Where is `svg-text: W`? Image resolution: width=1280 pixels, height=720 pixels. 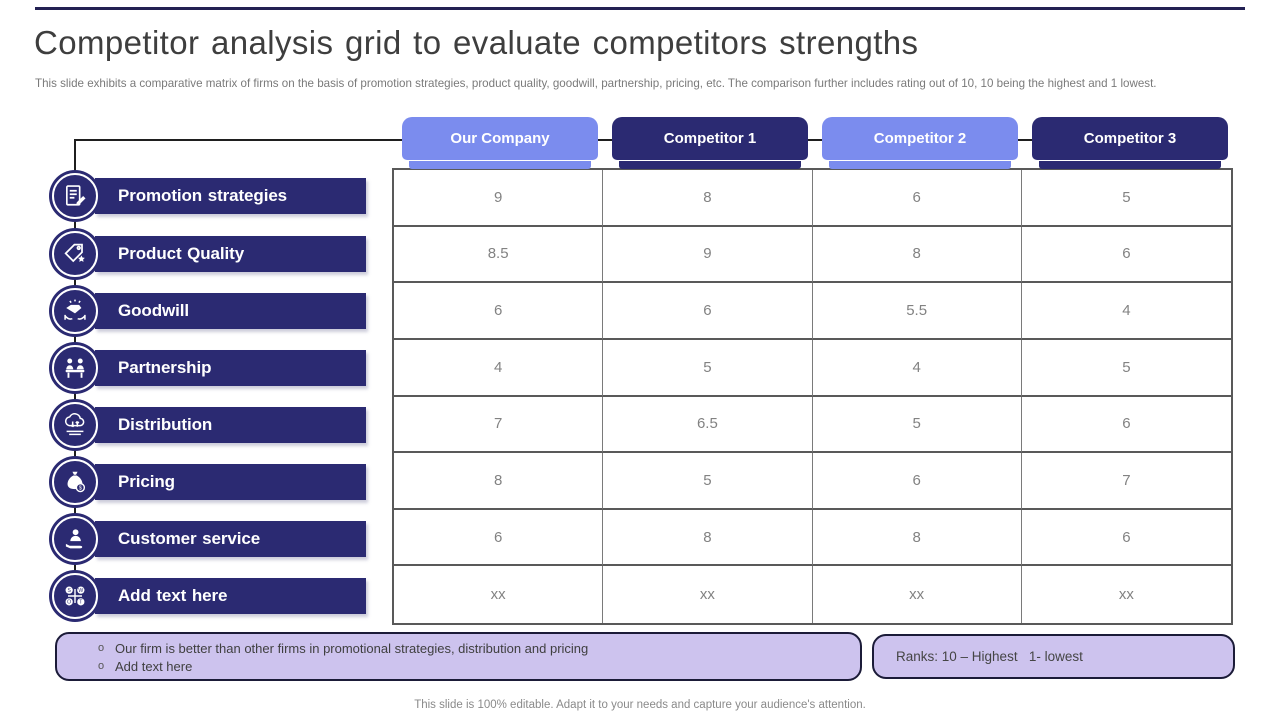
svg-text: W is located at coordinates (80, 591).